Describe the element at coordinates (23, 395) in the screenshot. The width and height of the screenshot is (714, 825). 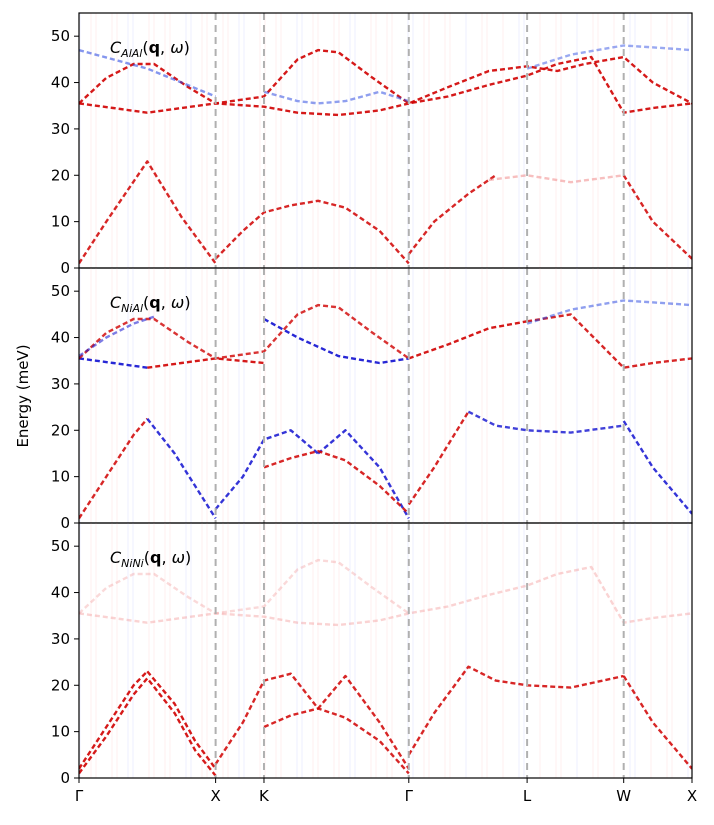
I see `y-axis-title: Energy (meV)` at that location.